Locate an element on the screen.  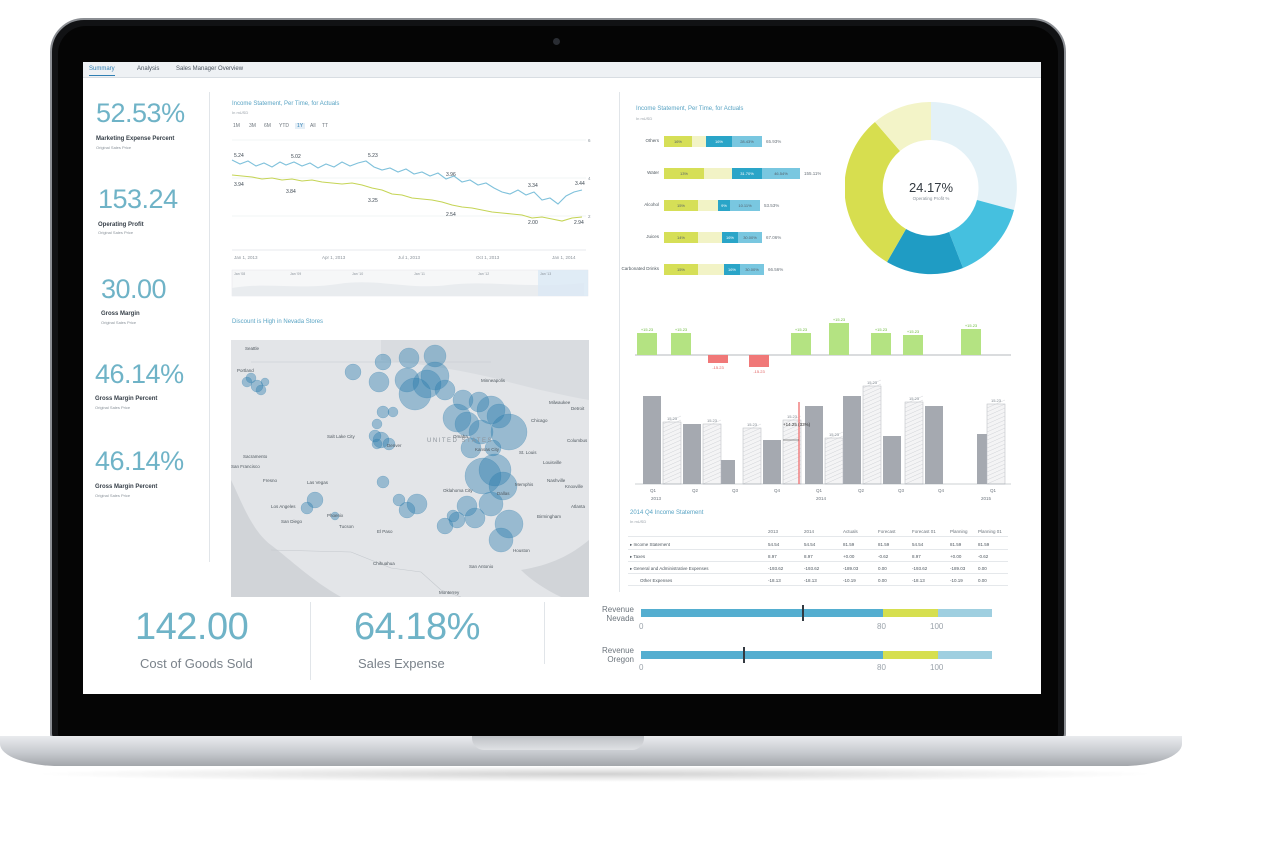
tab-analysis: Analysis is located at coordinates (148, 69).